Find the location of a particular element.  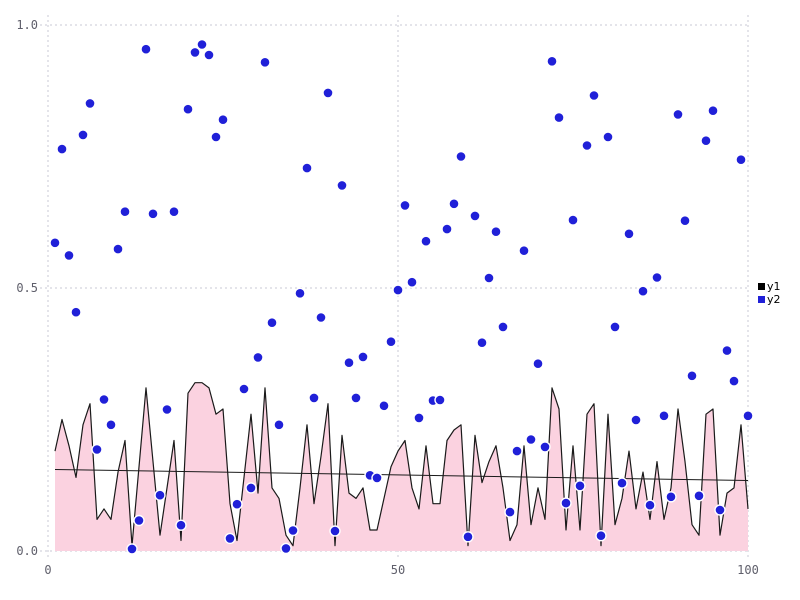

x-tick-label: 50 is located at coordinates (398, 570).